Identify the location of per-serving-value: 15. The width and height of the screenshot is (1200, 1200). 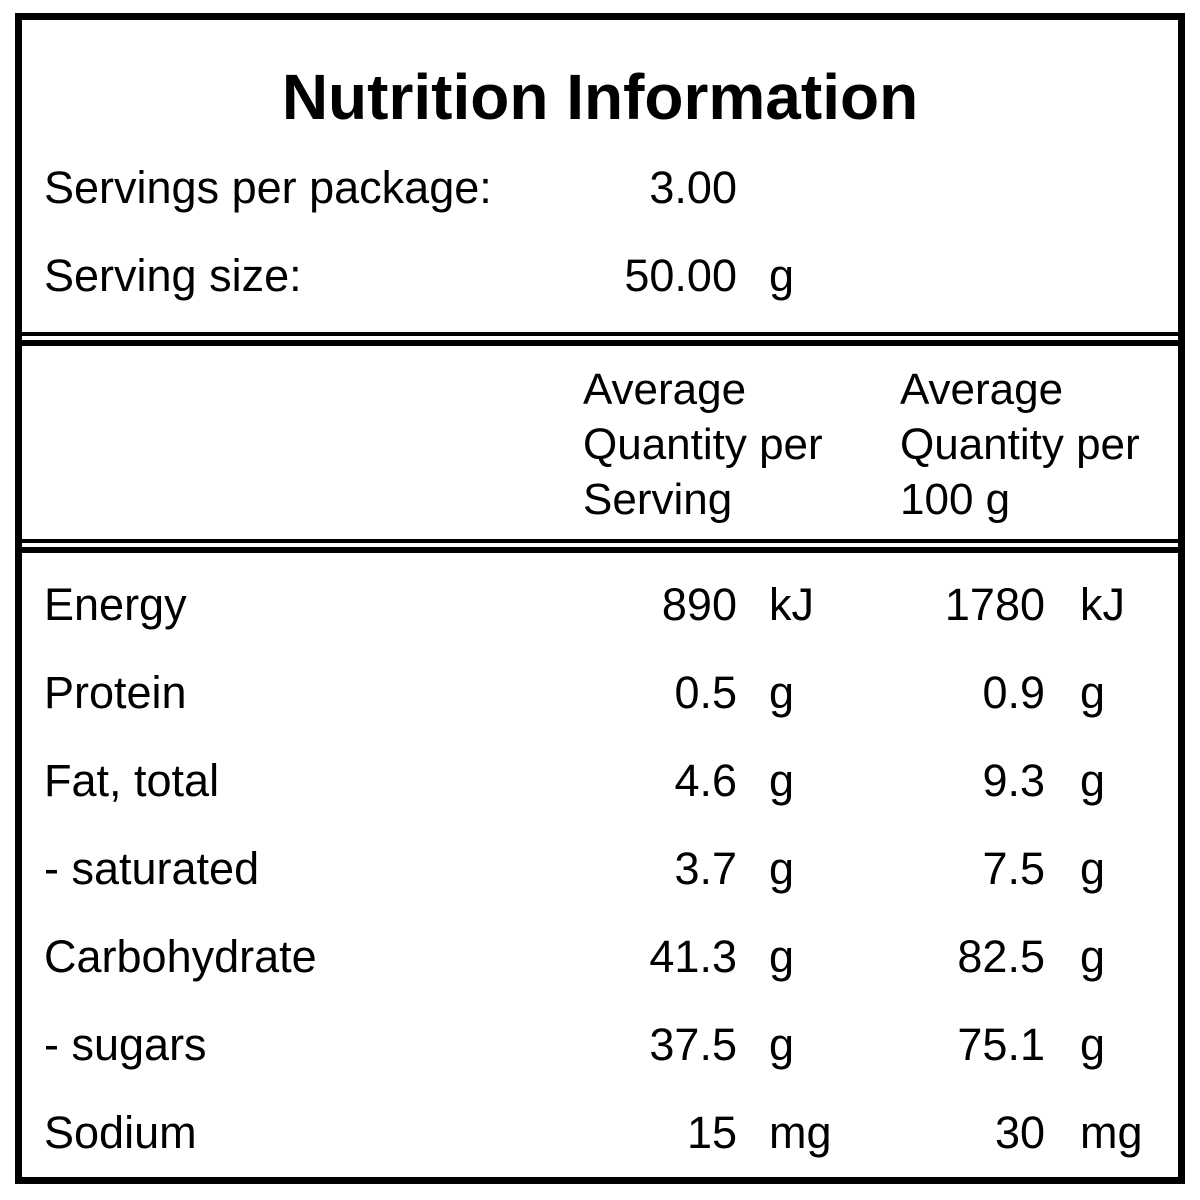
(711, 1132).